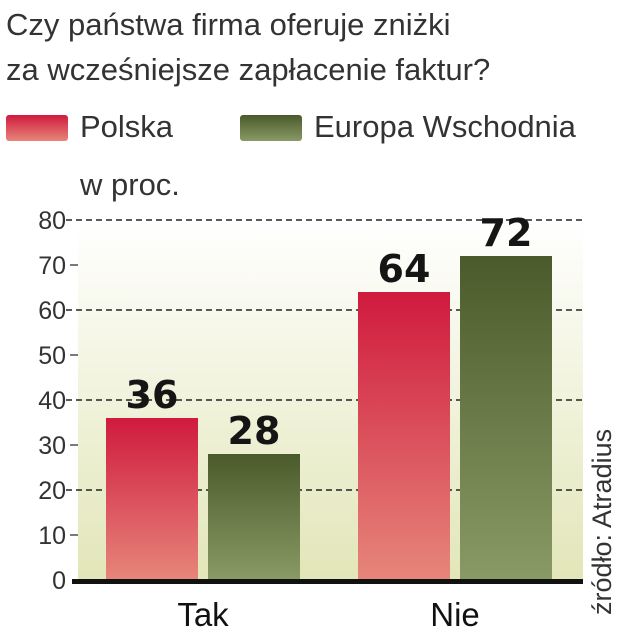  What do you see at coordinates (130, 184) in the screenshot?
I see `unit-label: w proc.` at bounding box center [130, 184].